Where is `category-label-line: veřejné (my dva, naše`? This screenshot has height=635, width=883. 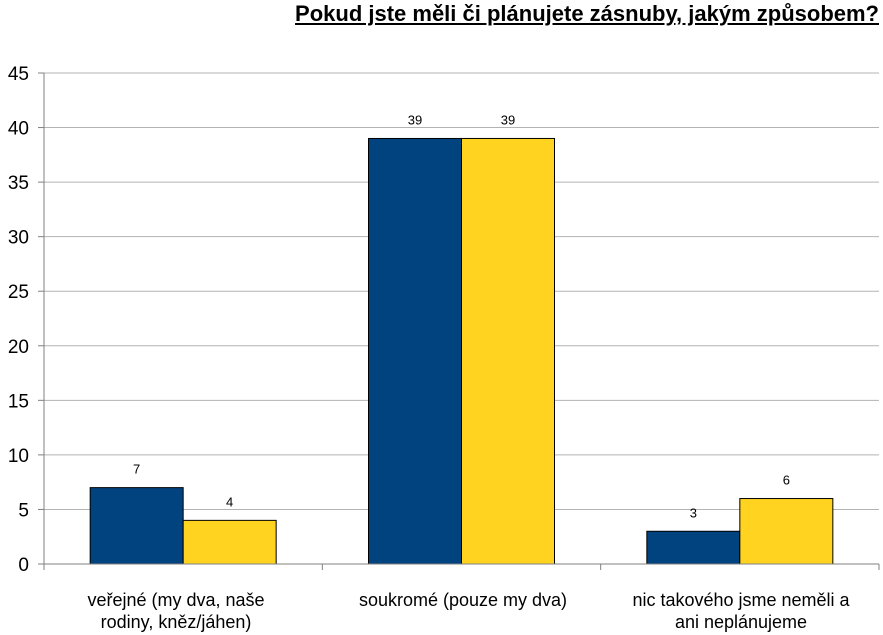 category-label-line: veřejné (my dva, naše is located at coordinates (176, 600).